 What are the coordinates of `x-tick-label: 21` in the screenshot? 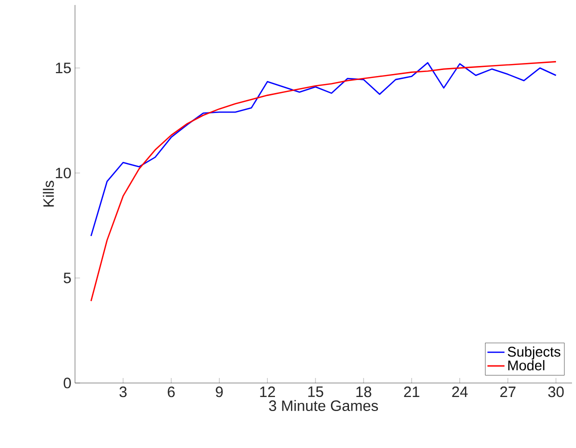 It's located at (412, 392).